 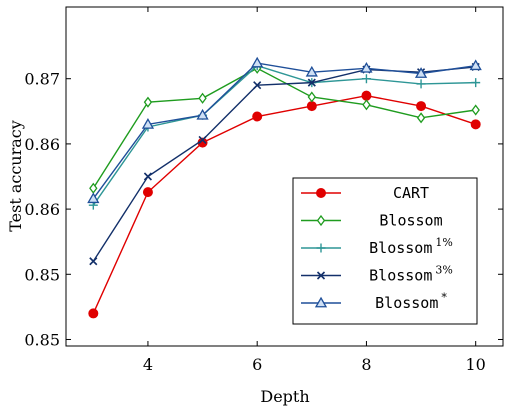 I want to click on legend-label: Blossom 1%, so click(x=411, y=246).